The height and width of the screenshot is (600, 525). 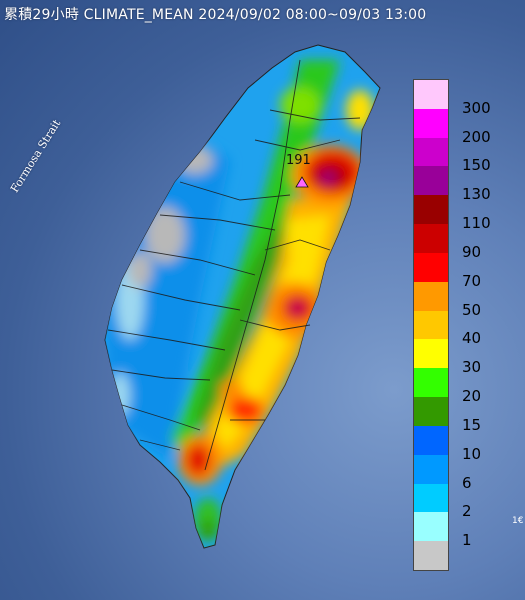 What do you see at coordinates (472, 396) in the screenshot?
I see `legend-label: 20` at bounding box center [472, 396].